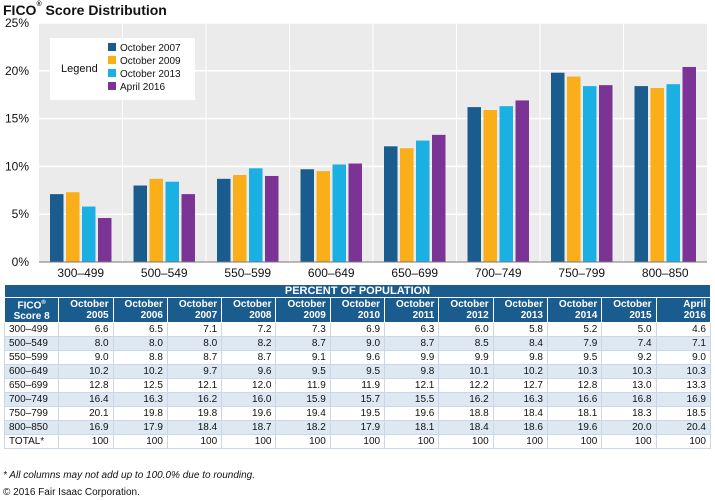 The image size is (715, 500). What do you see at coordinates (683, 310) in the screenshot?
I see `column-header: April 2016` at bounding box center [683, 310].